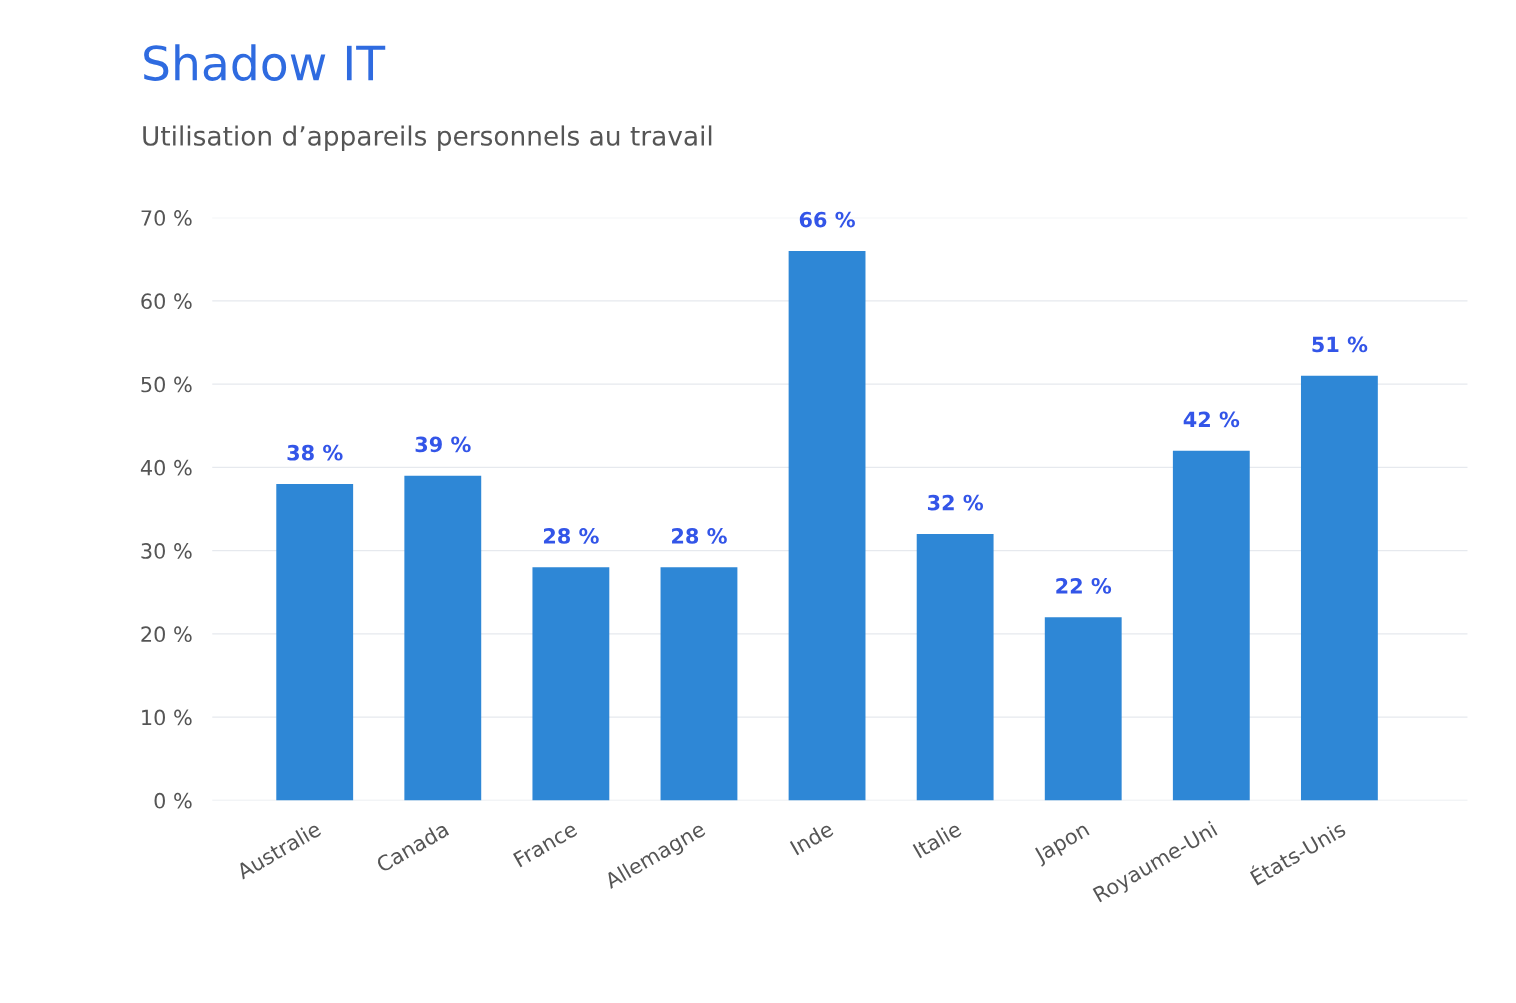 The image size is (1516, 1003). Describe the element at coordinates (166, 634) in the screenshot. I see `y-tick-label: 20 %` at that location.